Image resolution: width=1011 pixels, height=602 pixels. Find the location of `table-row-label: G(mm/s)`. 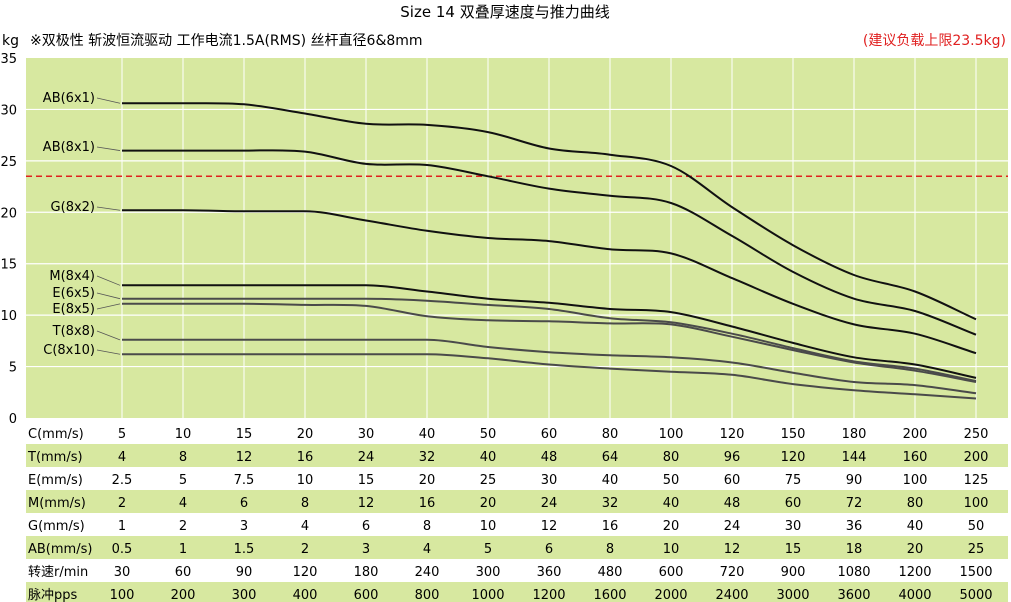

table-row-label: G(mm/s) is located at coordinates (56, 526).